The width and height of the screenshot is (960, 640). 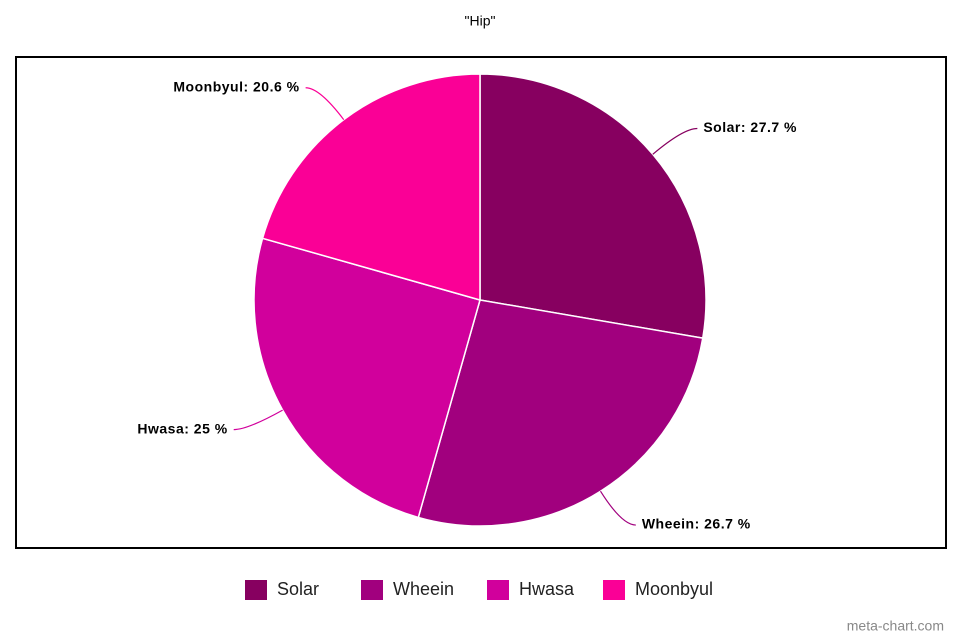 What do you see at coordinates (674, 589) in the screenshot?
I see `legend-label: Moonbyul` at bounding box center [674, 589].